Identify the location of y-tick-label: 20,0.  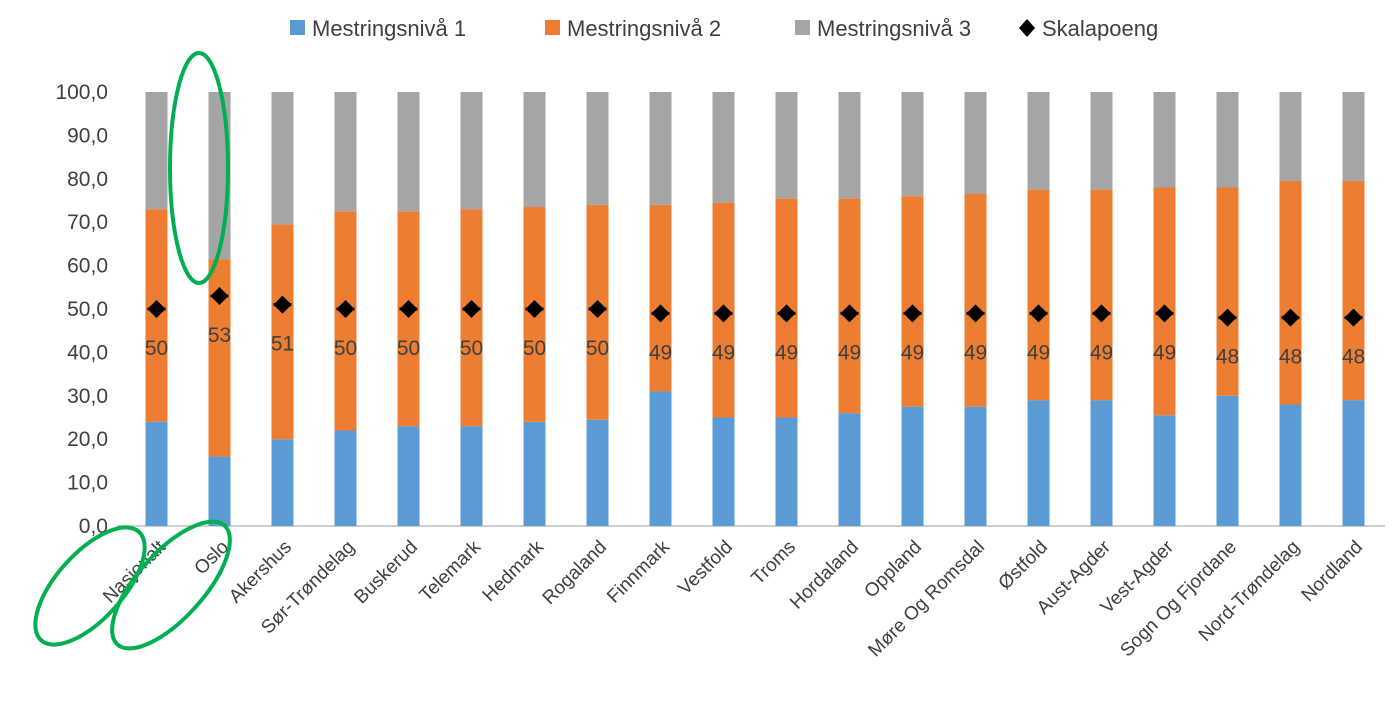
(87, 439).